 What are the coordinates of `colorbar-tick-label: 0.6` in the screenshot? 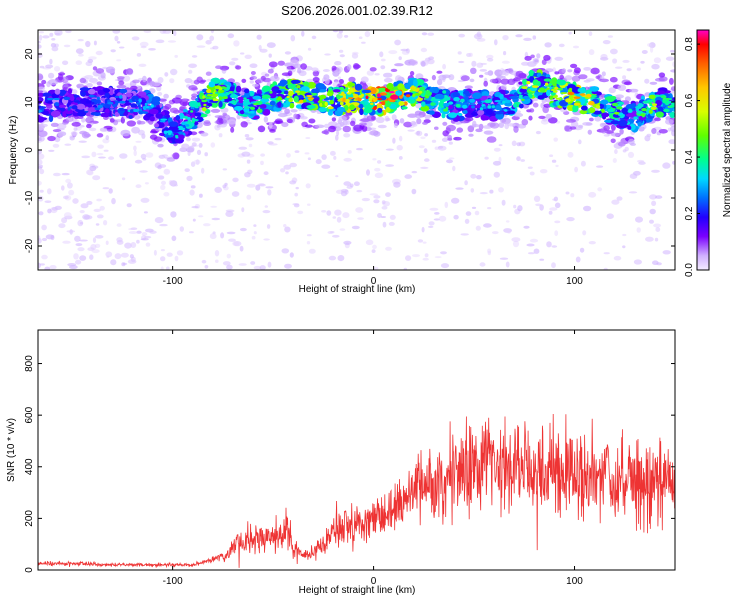 It's located at (689, 100).